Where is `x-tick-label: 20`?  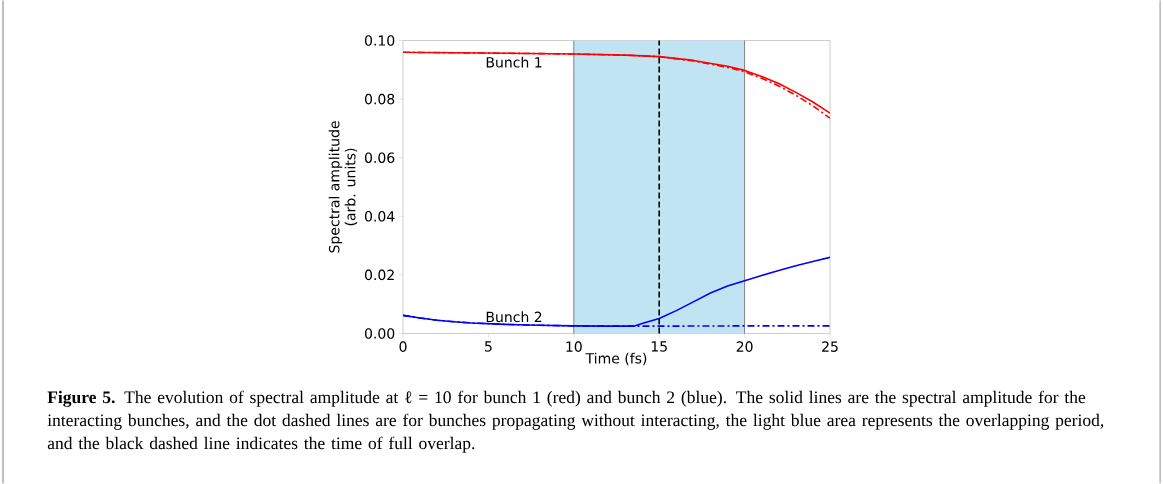
x-tick-label: 20 is located at coordinates (744, 346).